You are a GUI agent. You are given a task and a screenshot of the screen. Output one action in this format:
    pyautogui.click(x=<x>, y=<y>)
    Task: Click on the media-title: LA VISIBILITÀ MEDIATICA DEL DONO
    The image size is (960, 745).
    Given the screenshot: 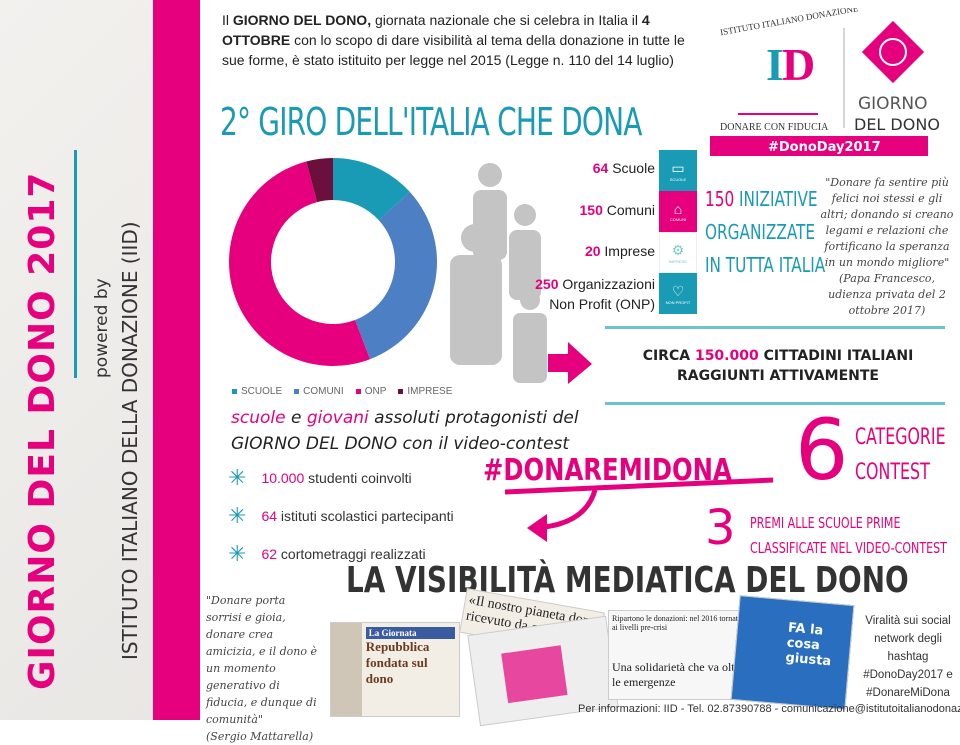 What is the action you would take?
    pyautogui.click(x=627, y=580)
    